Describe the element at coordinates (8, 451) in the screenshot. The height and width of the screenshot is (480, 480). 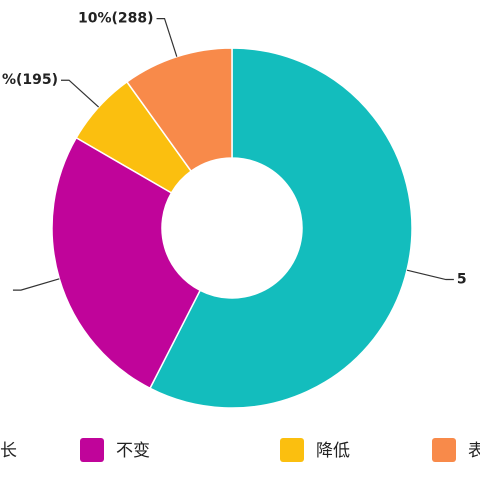
I see `legend-label: 长` at that location.